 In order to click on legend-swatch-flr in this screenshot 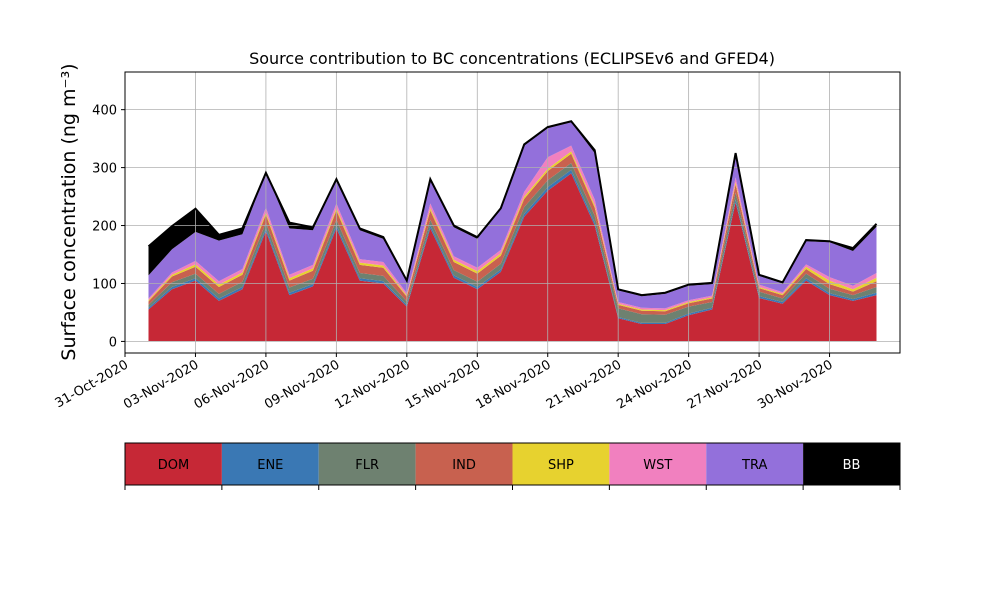, I will do `click(367, 464)`.